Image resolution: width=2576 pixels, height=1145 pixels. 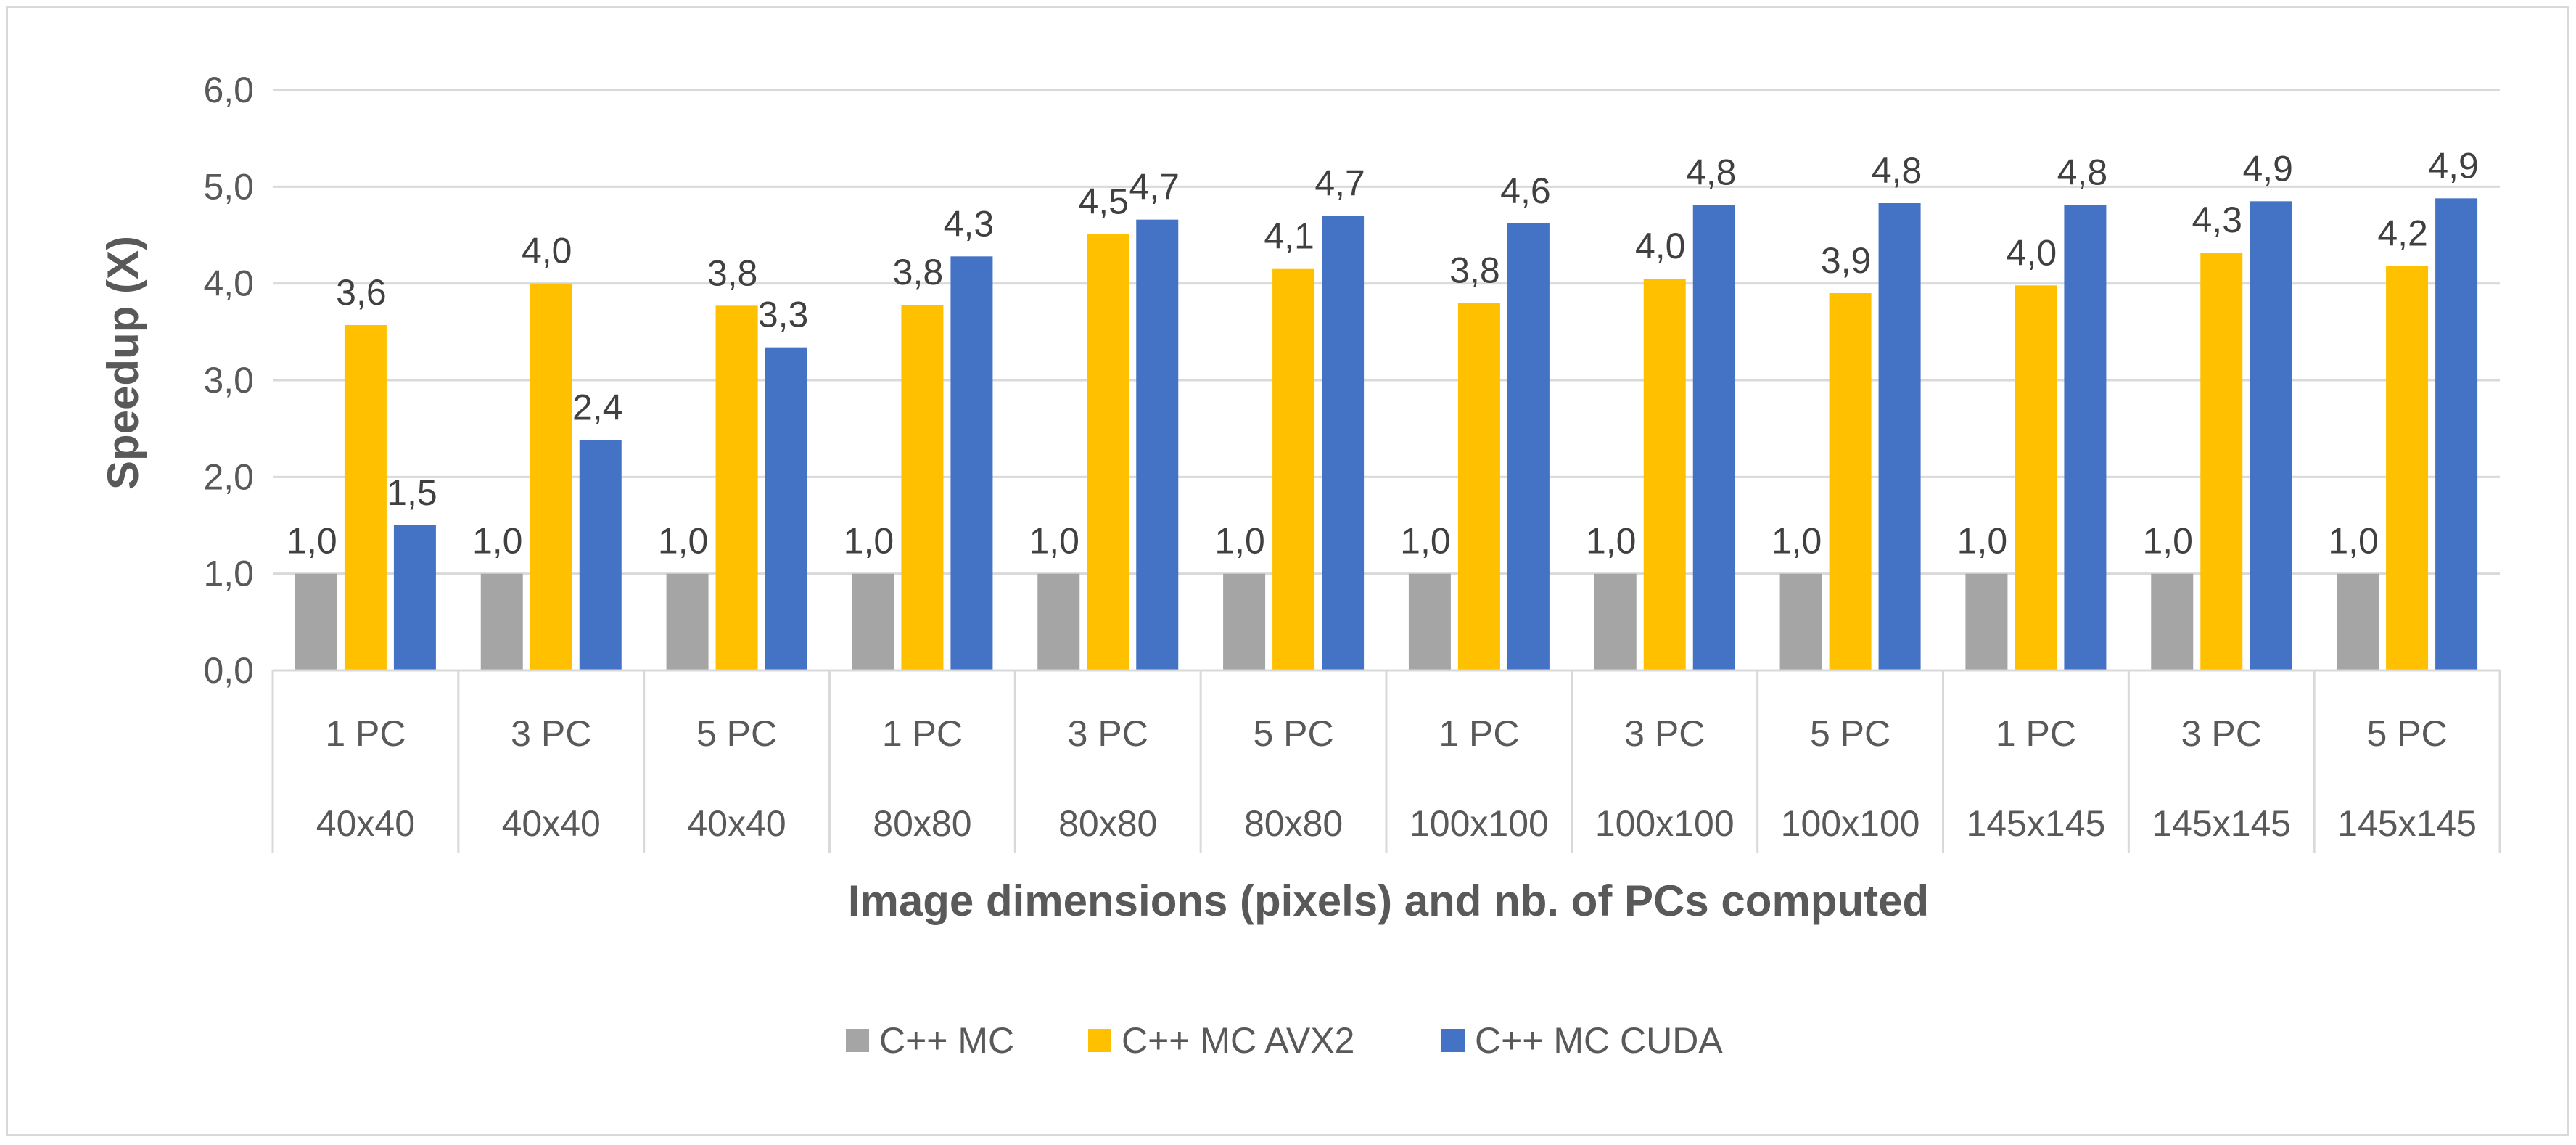 I want to click on data-label: 1,5, so click(x=412, y=492).